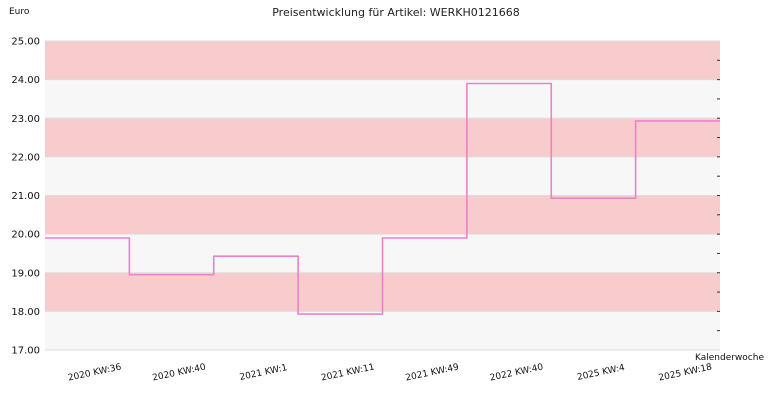 Image resolution: width=770 pixels, height=400 pixels. Describe the element at coordinates (516, 372) in the screenshot. I see `x-tick-label: 2022 KW:40` at that location.